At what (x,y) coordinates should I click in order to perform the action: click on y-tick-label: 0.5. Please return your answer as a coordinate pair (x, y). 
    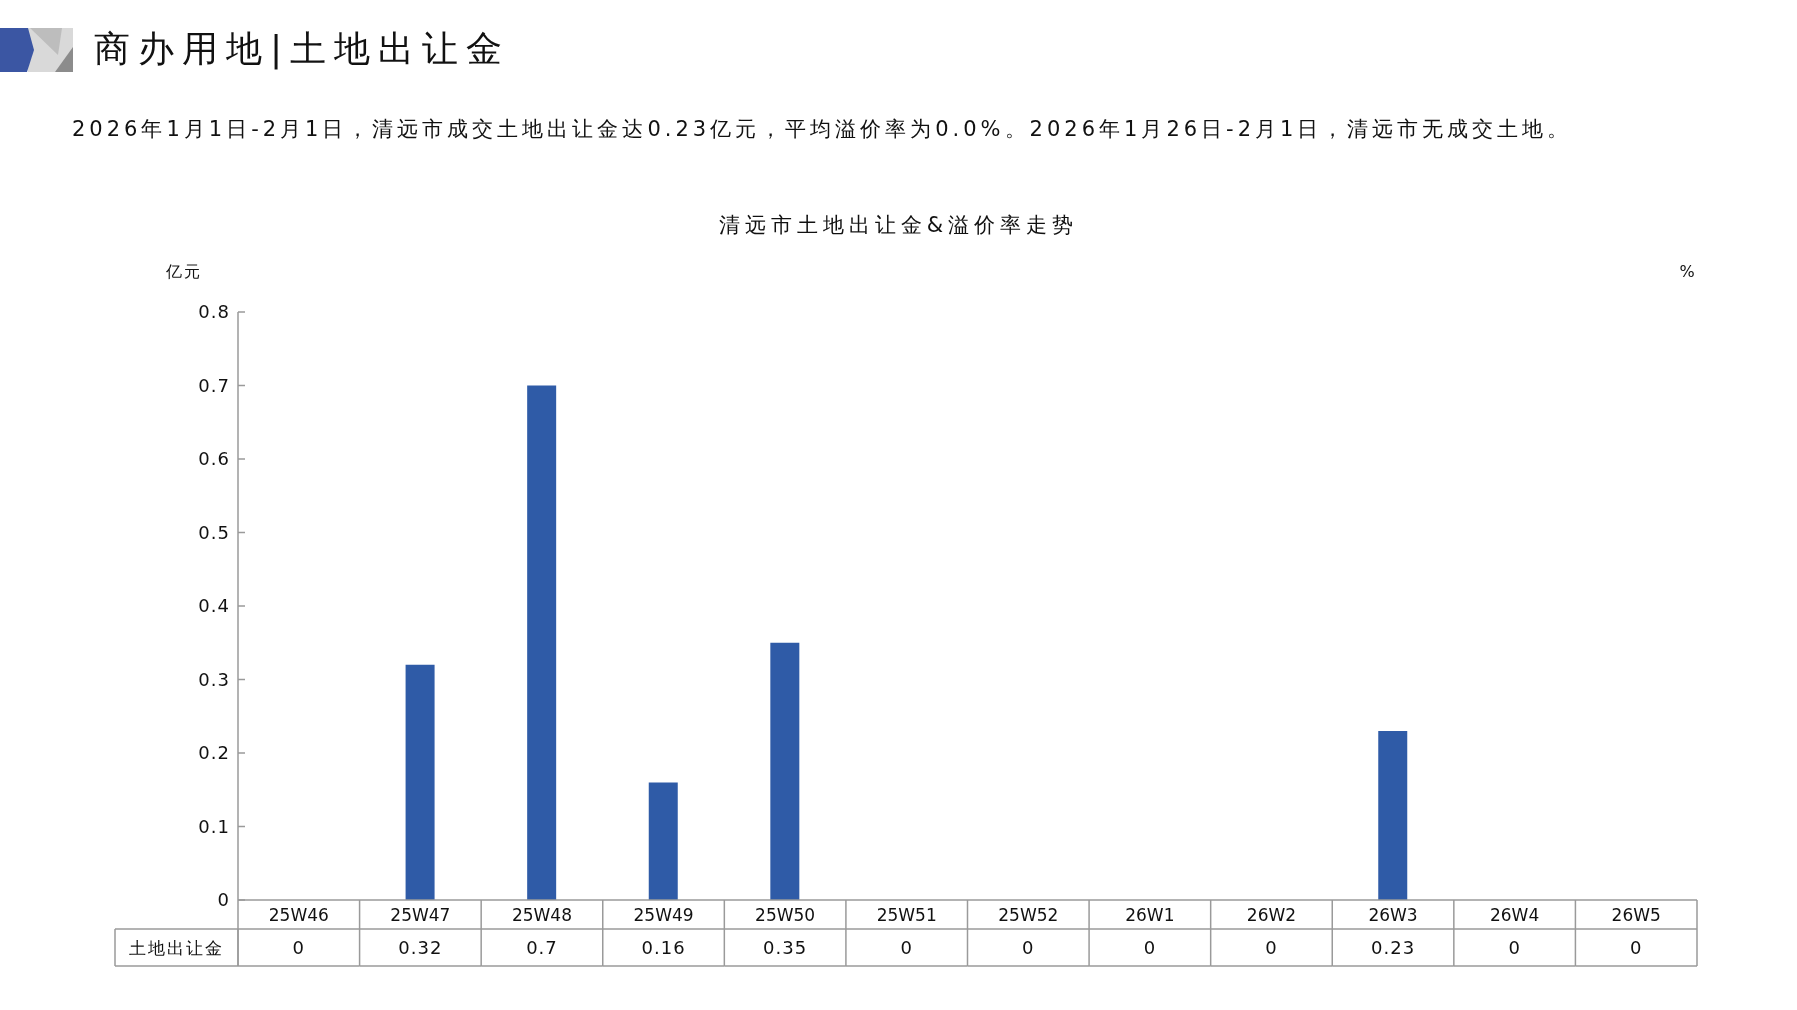
    Looking at the image, I should click on (214, 532).